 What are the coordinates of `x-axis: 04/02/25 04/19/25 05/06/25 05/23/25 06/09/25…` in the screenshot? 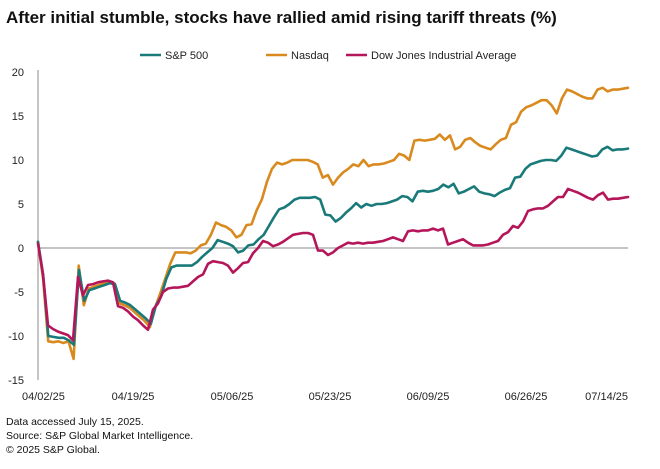 It's located at (325, 397).